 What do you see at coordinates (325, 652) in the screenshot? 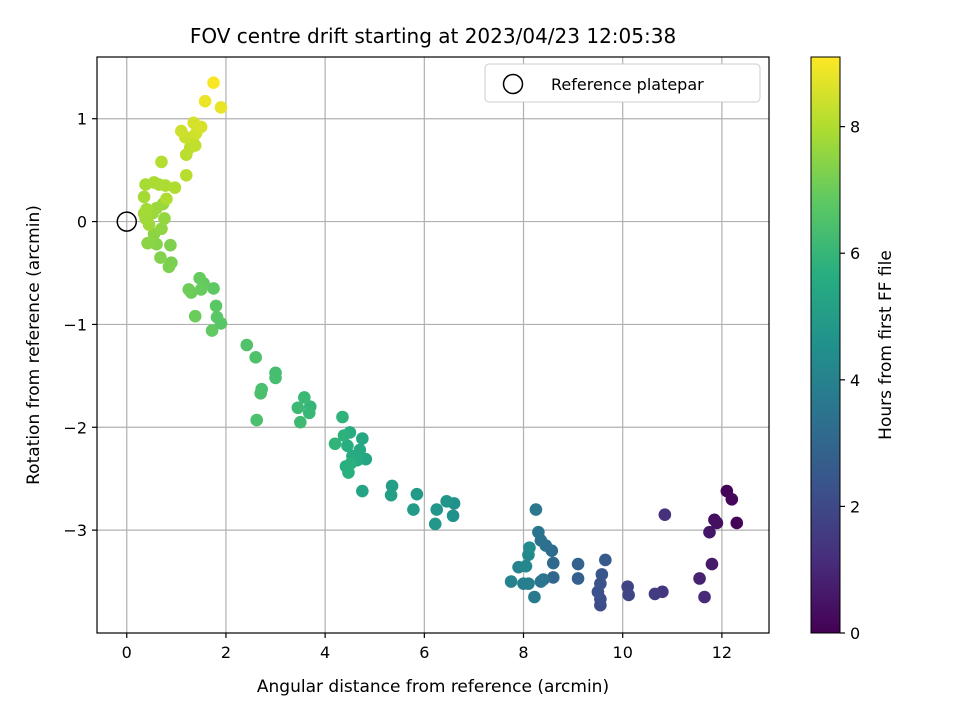
I see `x-tick-label: 4` at bounding box center [325, 652].